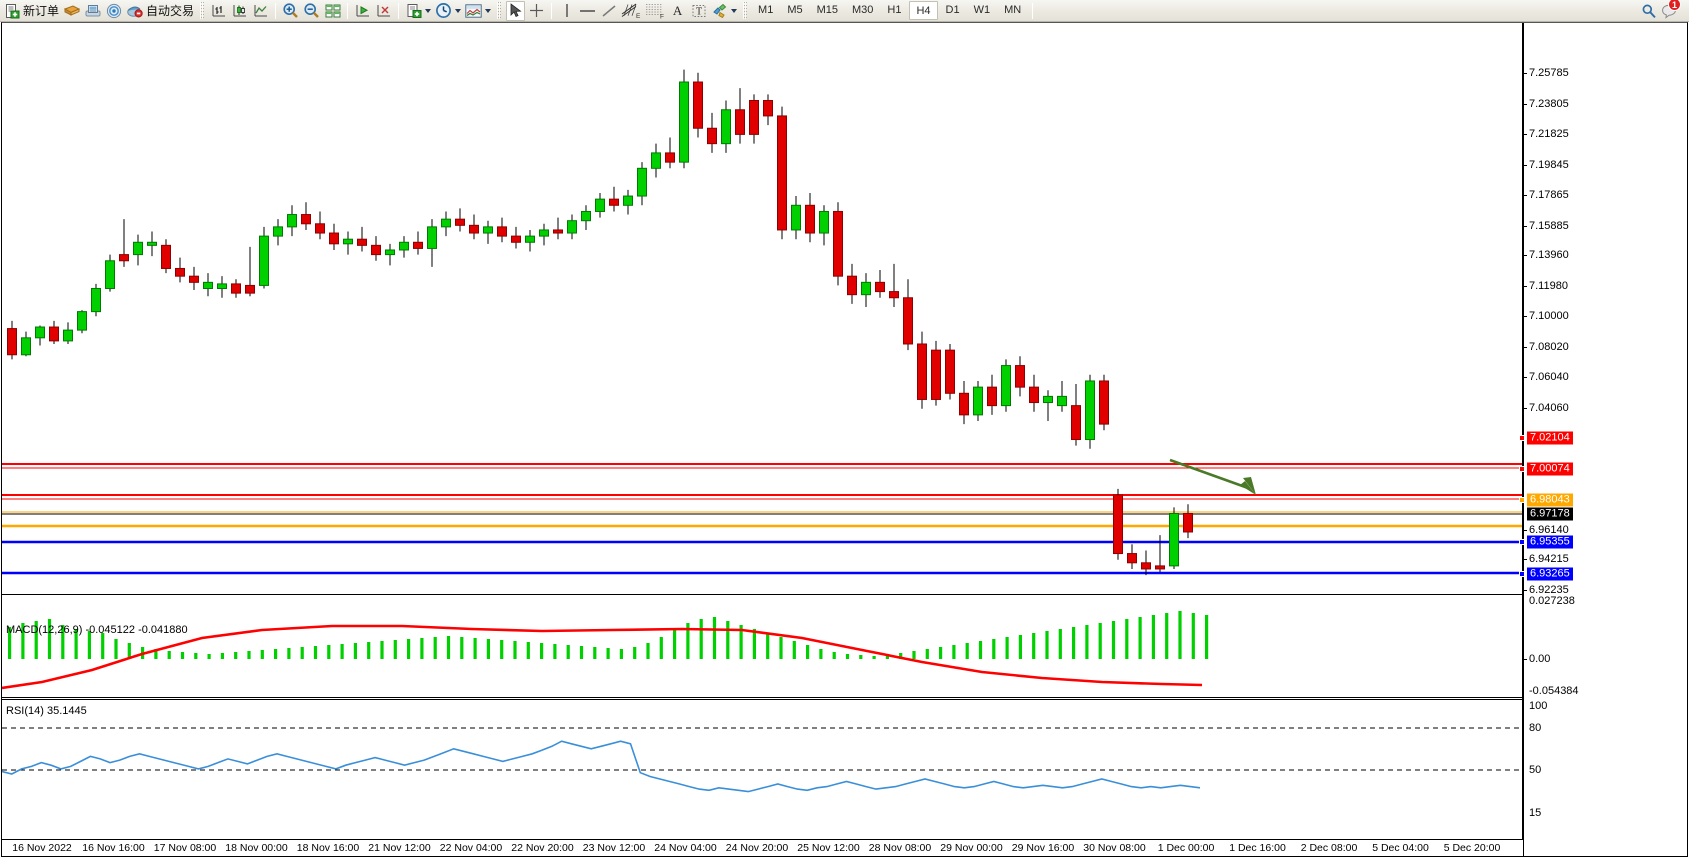  Describe the element at coordinates (542, 848) in the screenshot. I see `time-axis-label: 22 Nov 20:00` at that location.